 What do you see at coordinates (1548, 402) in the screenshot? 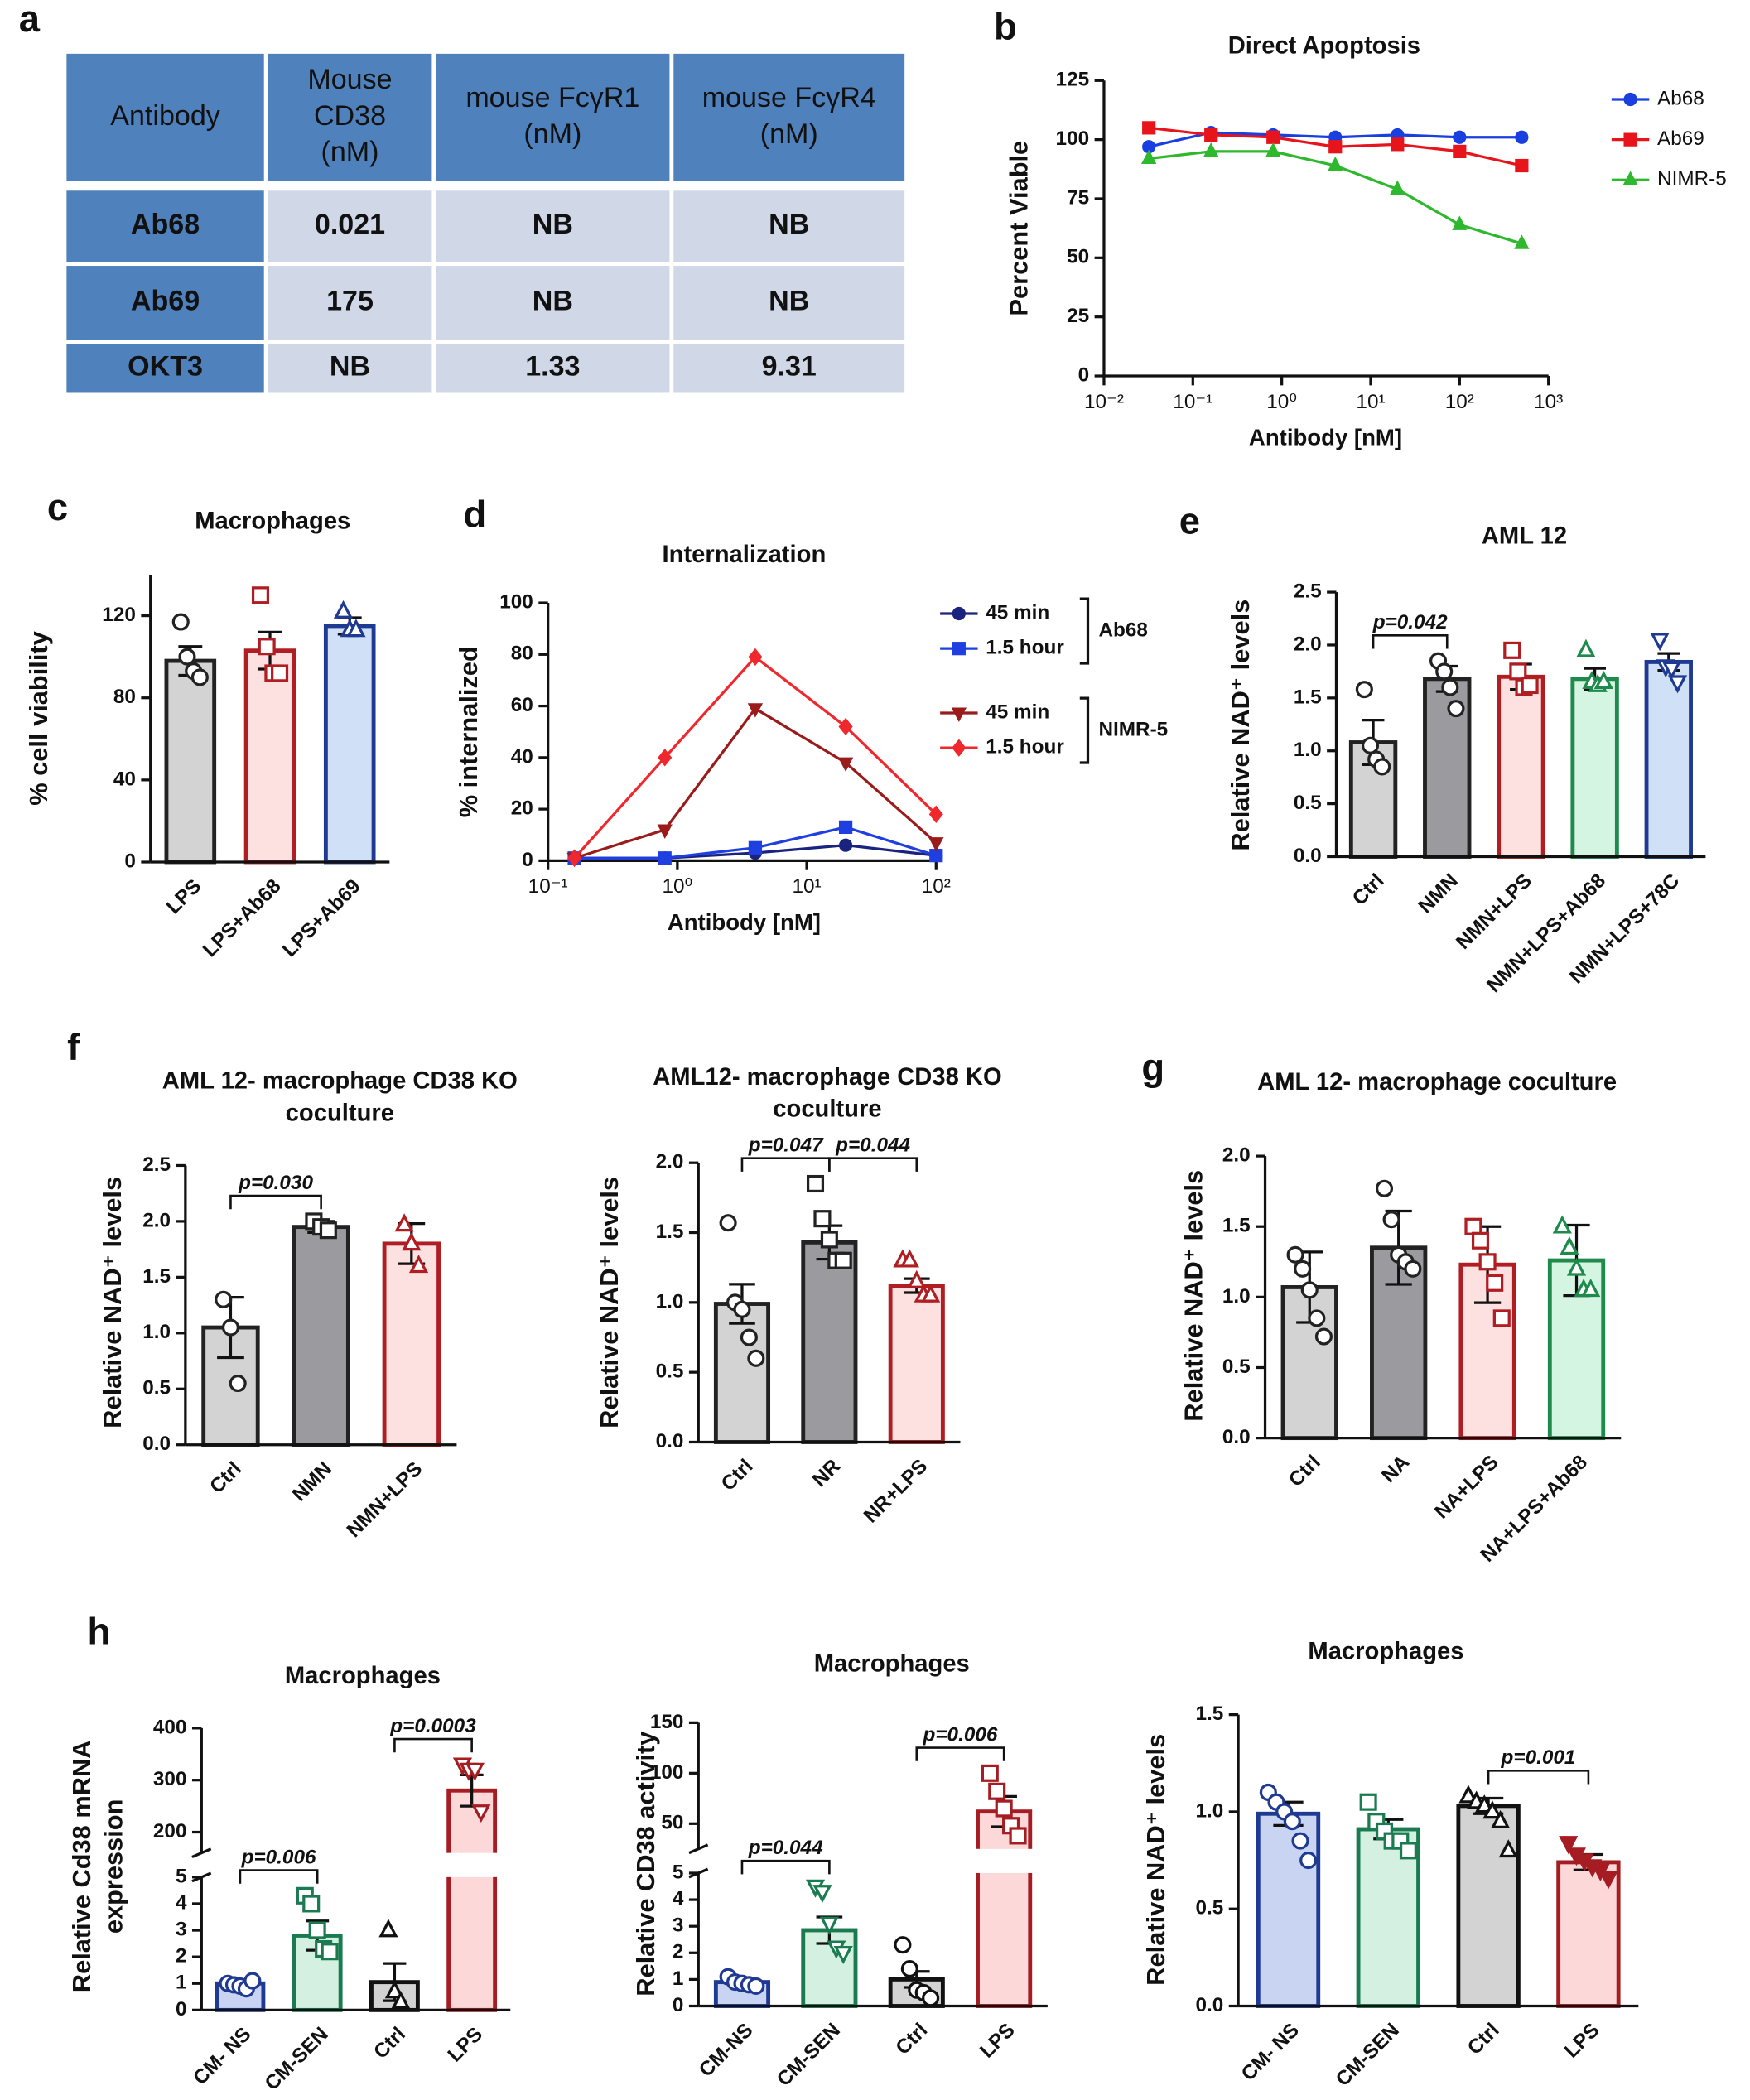
I see `x-tick-label: 10³` at bounding box center [1548, 402].